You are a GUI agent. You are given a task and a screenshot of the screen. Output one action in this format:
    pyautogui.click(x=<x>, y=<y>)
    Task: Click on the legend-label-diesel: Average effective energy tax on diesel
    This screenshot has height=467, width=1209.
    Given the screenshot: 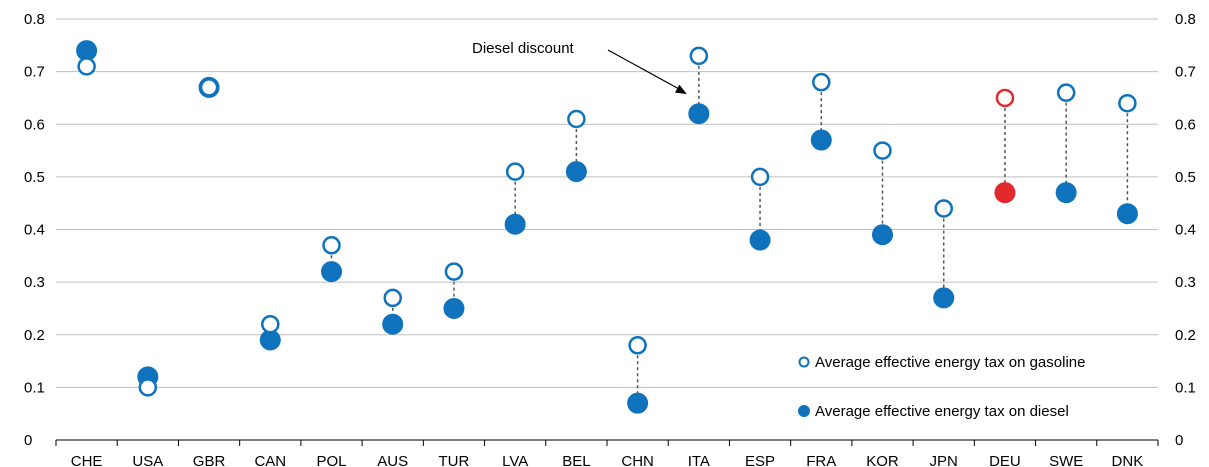 What is the action you would take?
    pyautogui.click(x=942, y=411)
    